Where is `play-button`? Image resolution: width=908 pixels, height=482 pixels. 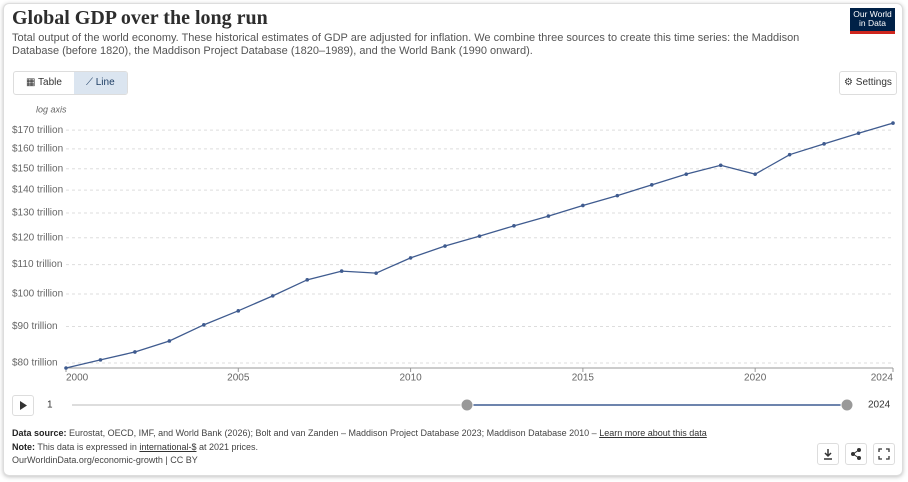
play-button is located at coordinates (23, 405).